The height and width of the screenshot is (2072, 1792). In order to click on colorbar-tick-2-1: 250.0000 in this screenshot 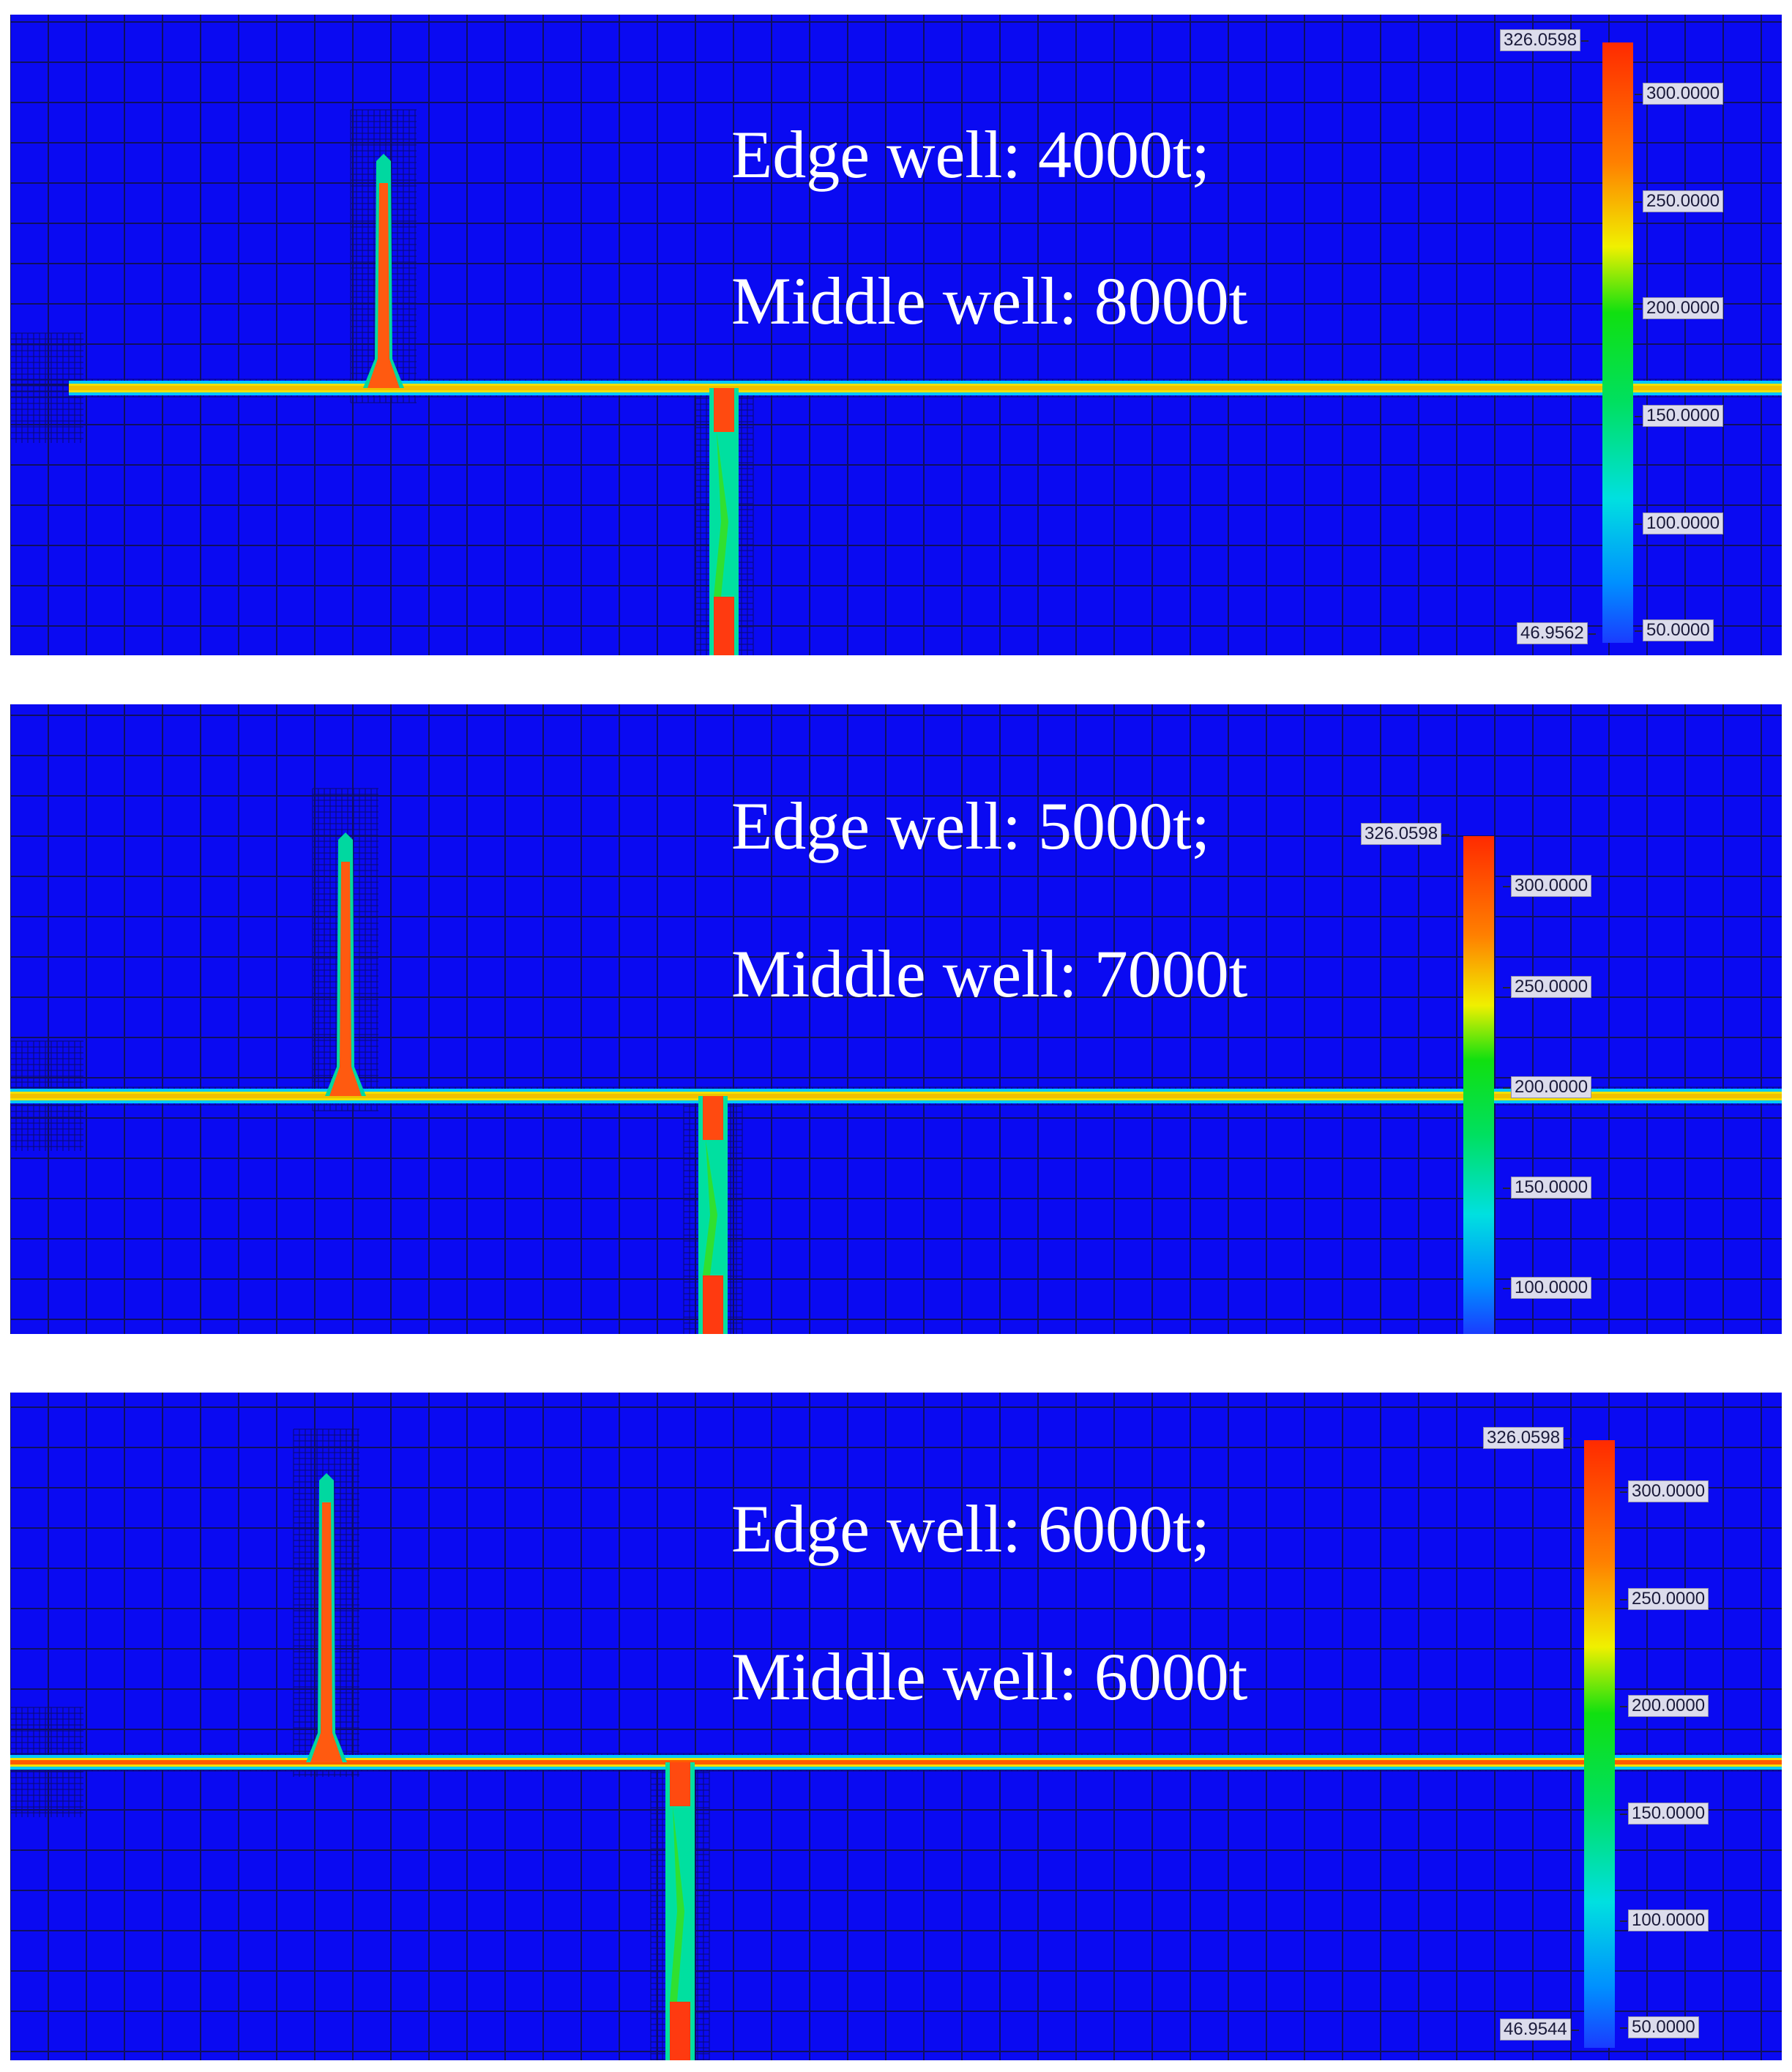, I will do `click(1547, 987)`.